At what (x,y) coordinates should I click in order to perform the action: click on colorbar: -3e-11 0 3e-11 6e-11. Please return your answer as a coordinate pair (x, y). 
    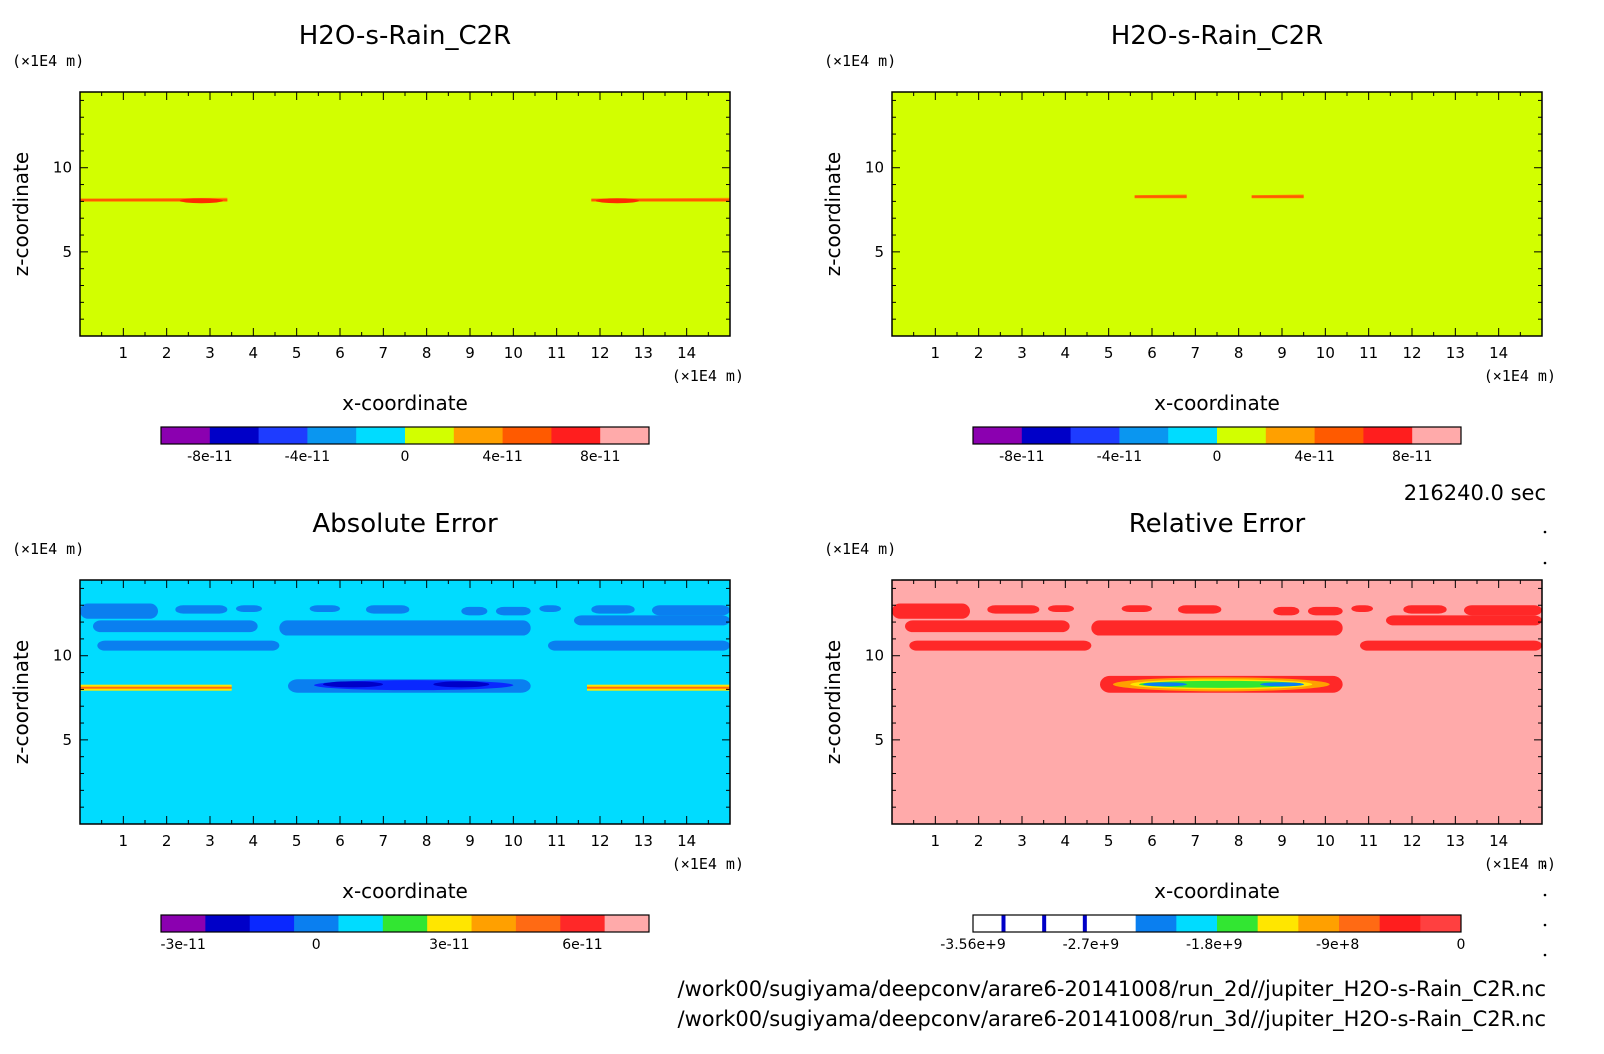
    Looking at the image, I should click on (405, 933).